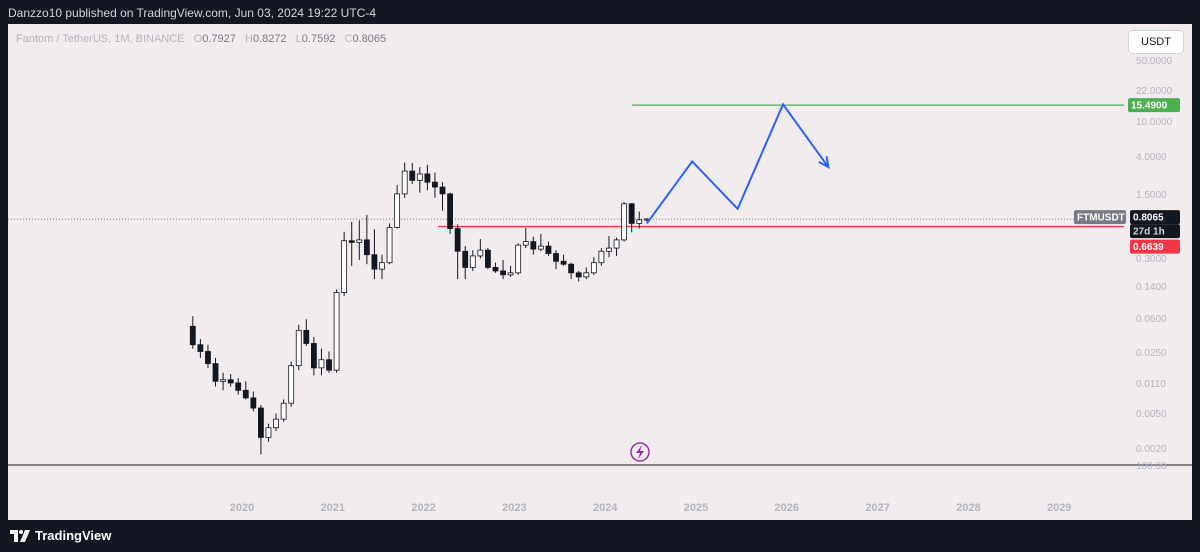 This screenshot has width=1200, height=552. What do you see at coordinates (1156, 42) in the screenshot?
I see `currency-button: USDT` at bounding box center [1156, 42].